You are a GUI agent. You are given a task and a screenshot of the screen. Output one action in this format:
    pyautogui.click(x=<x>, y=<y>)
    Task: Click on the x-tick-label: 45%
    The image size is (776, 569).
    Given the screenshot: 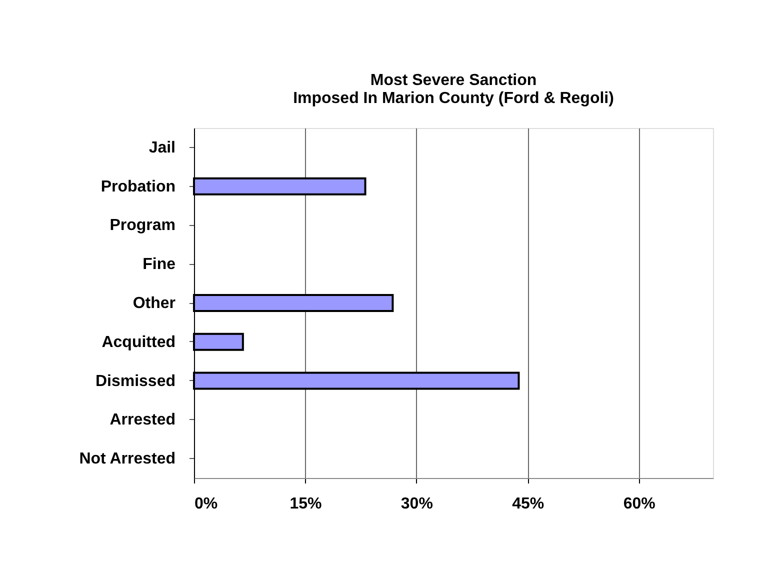 What is the action you would take?
    pyautogui.click(x=528, y=504)
    